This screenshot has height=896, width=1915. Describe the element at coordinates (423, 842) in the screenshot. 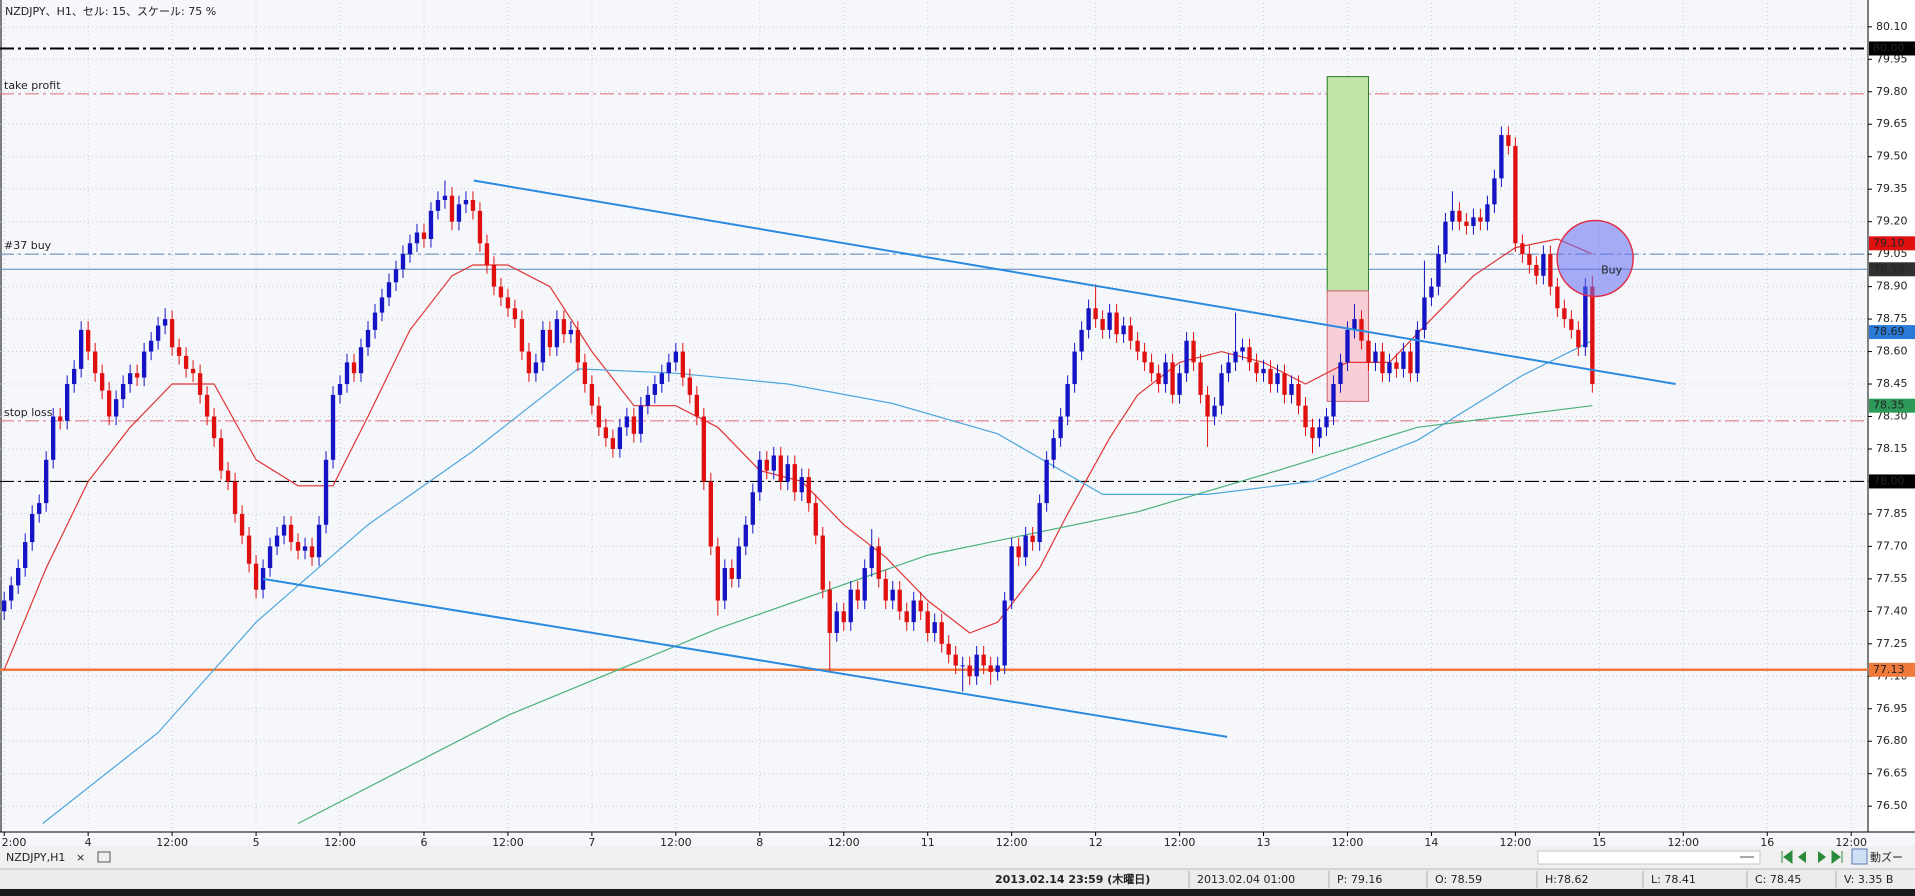

I see `x-tick-label: 6` at that location.